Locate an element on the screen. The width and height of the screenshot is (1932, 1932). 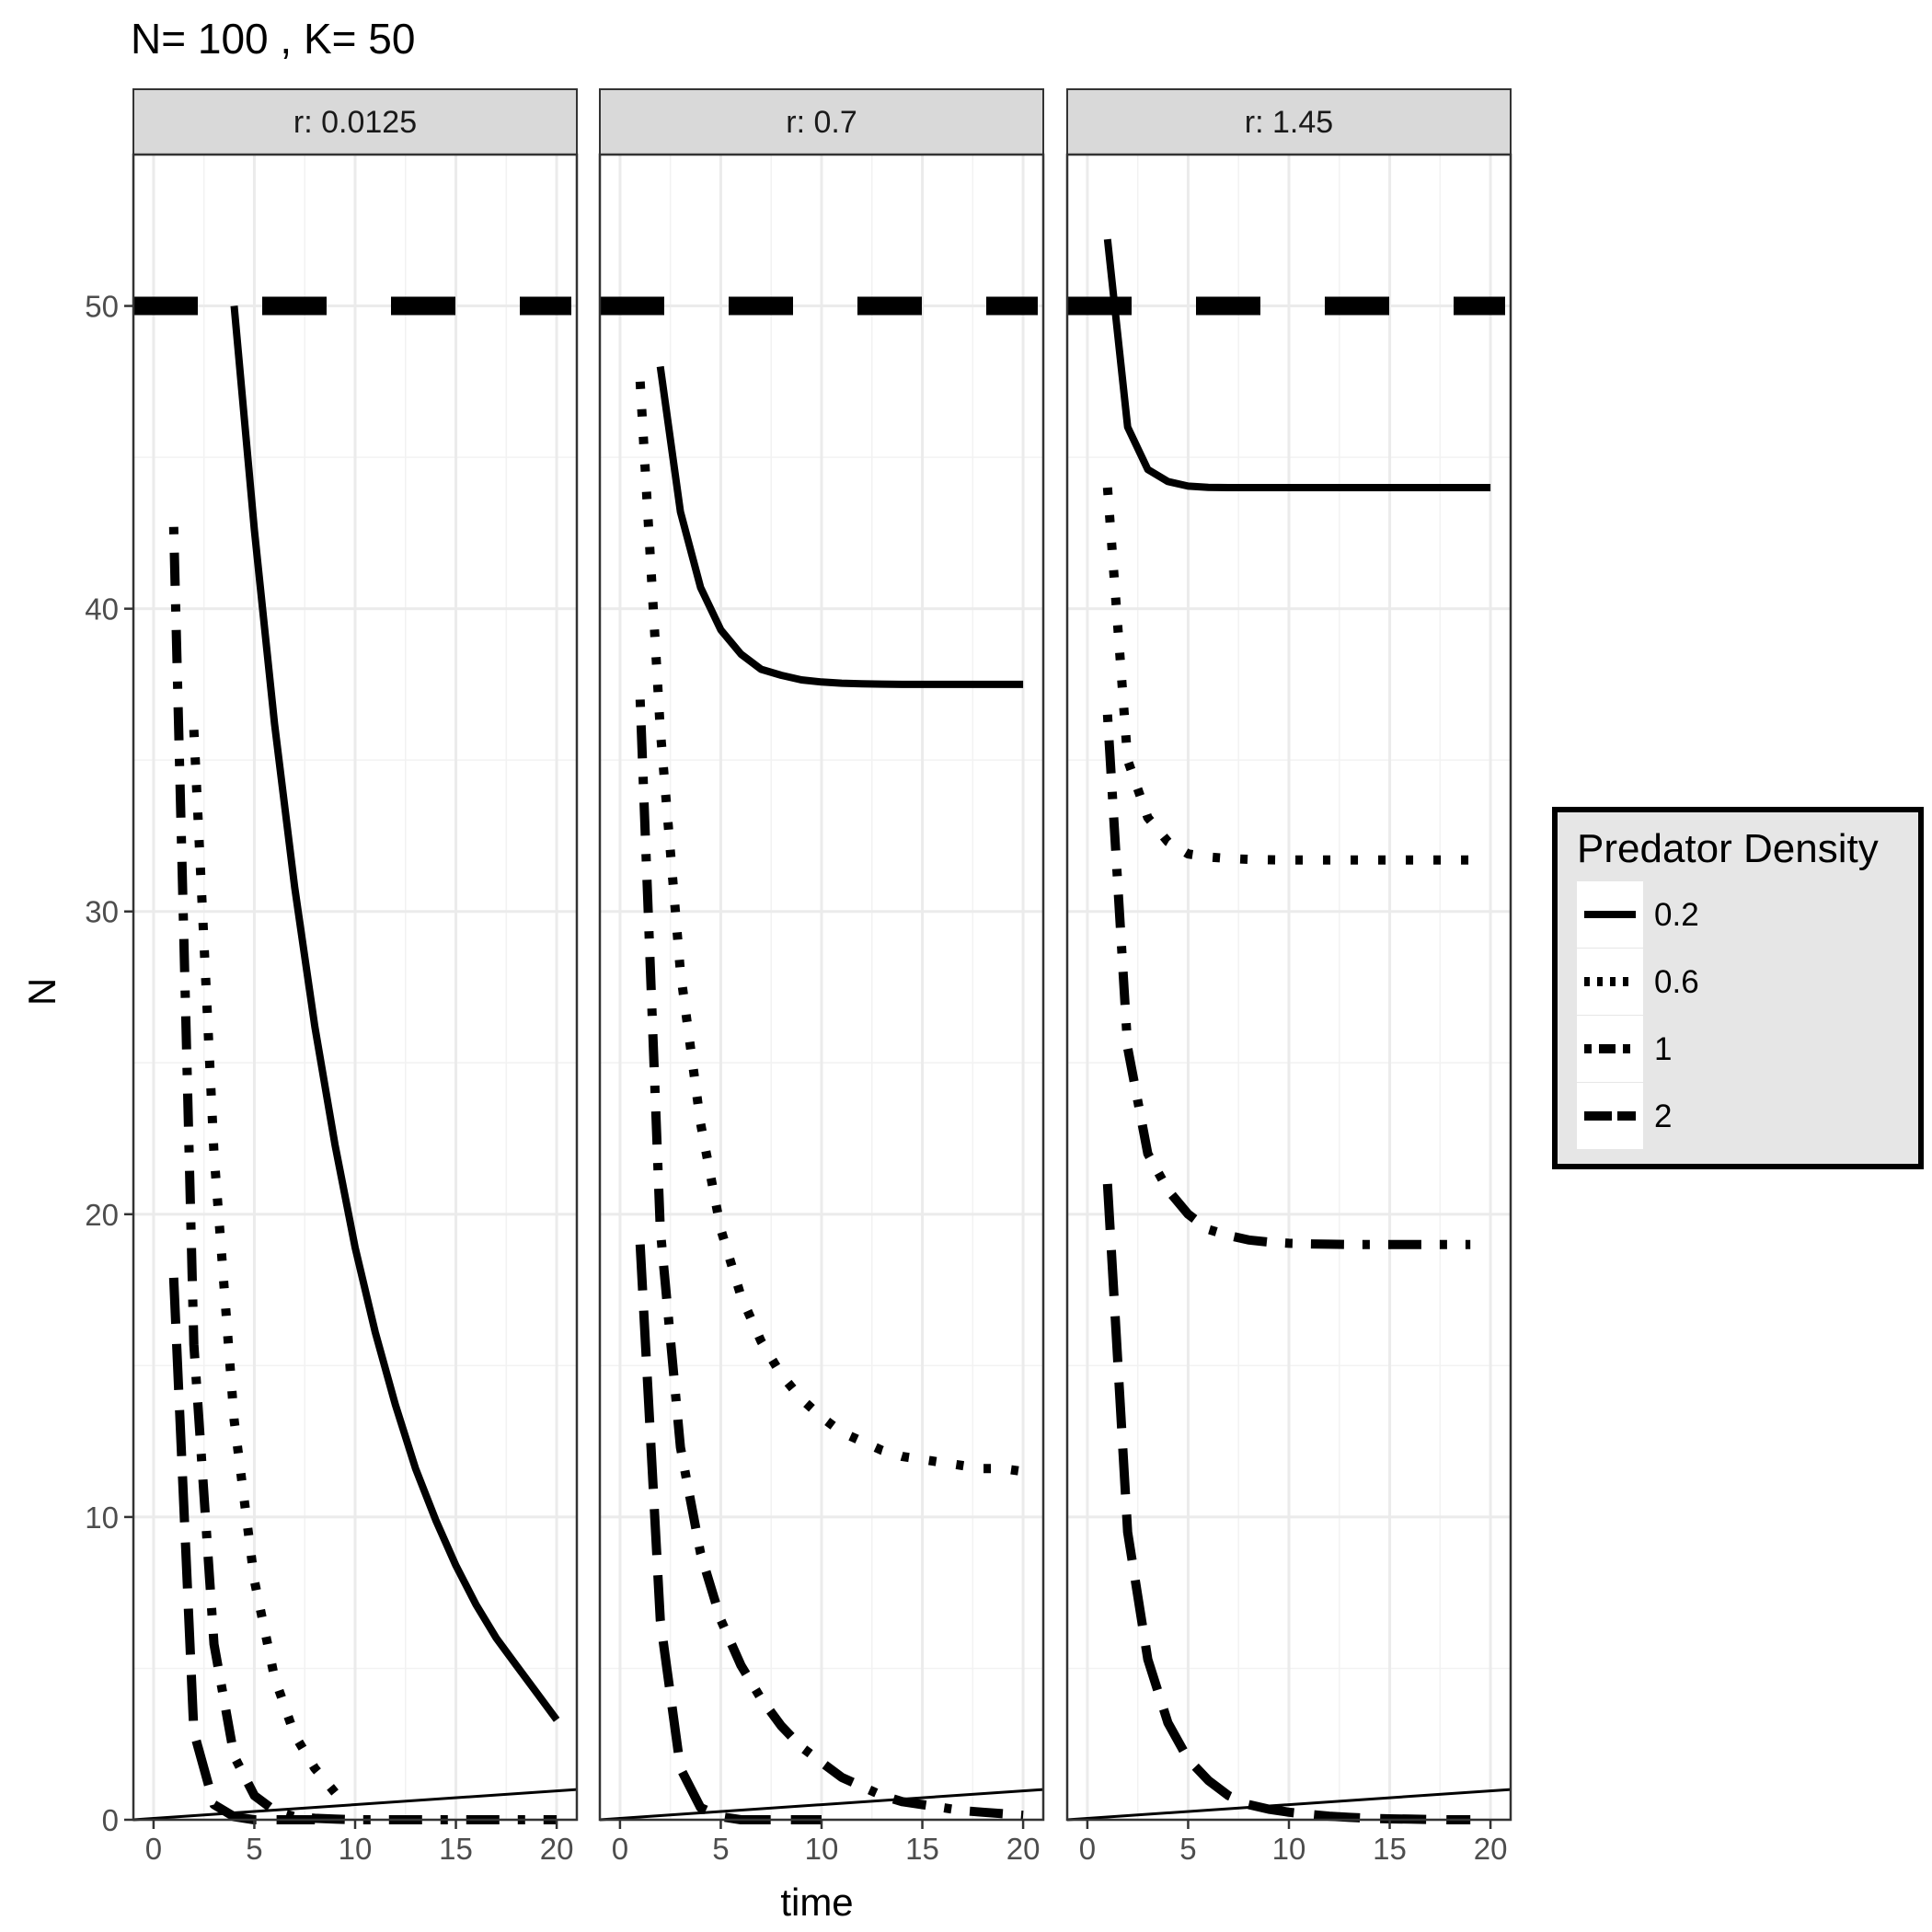
legend-entry-label: 0.6 is located at coordinates (1676, 982).